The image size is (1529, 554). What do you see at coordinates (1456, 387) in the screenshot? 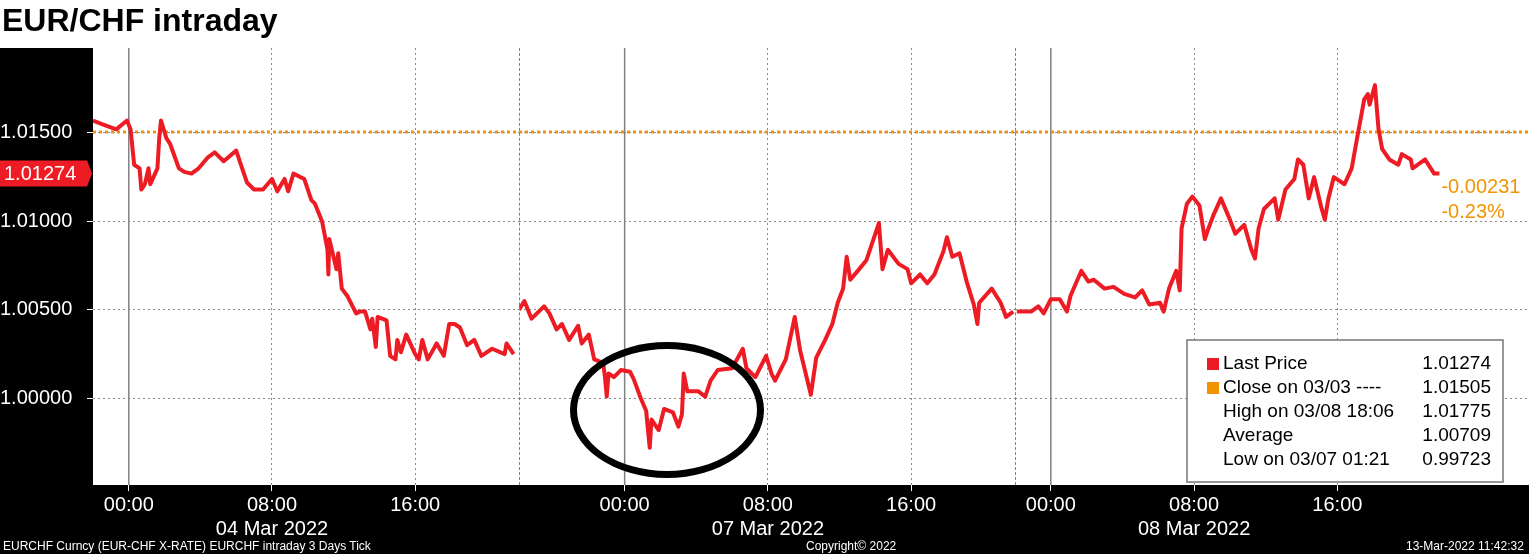
I see `annotation: 1.01505` at bounding box center [1456, 387].